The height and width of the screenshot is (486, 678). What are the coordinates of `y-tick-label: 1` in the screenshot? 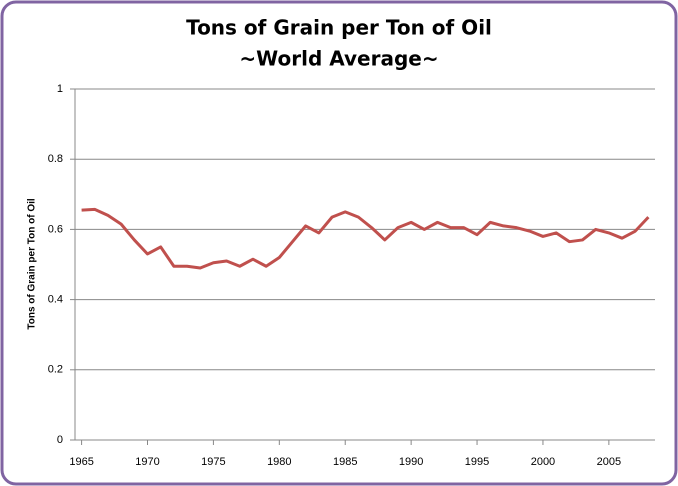 It's located at (60, 89).